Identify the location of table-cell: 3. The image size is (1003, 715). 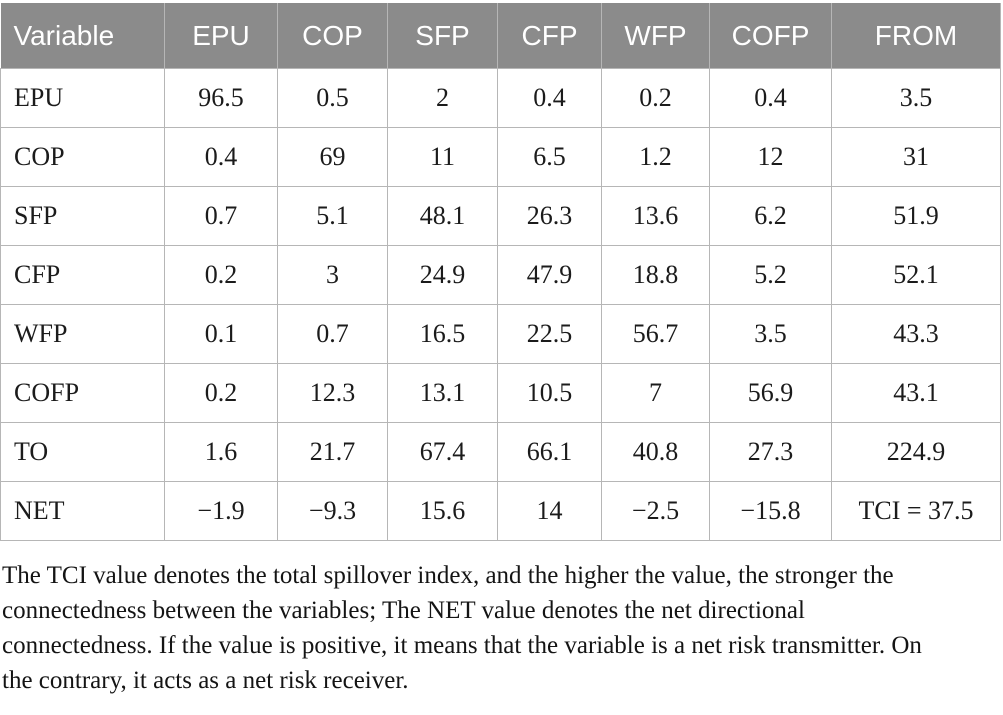
(332, 275).